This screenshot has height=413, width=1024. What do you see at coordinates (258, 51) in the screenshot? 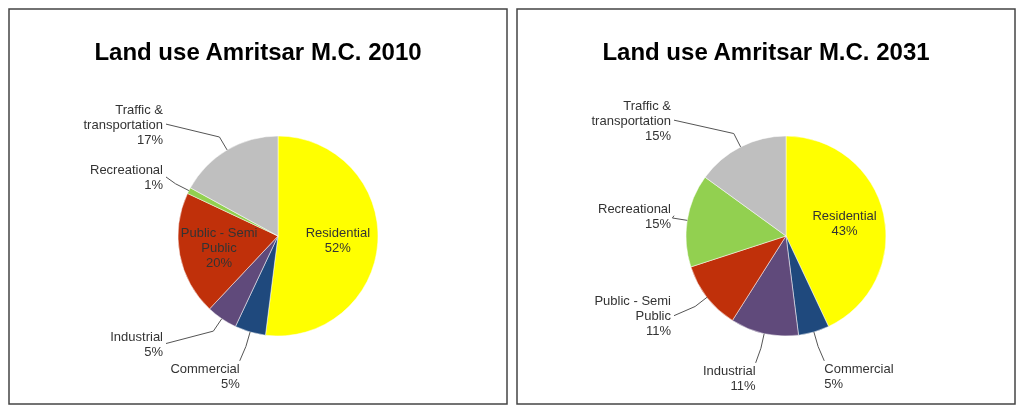
I see `chart-title: Land use Amritsar M.C. 2010` at bounding box center [258, 51].